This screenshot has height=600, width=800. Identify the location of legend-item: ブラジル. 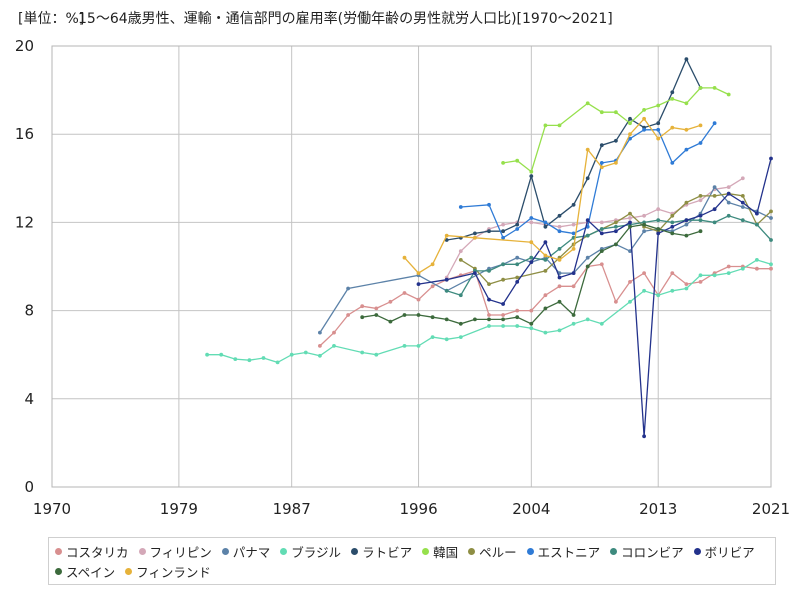
(310, 551).